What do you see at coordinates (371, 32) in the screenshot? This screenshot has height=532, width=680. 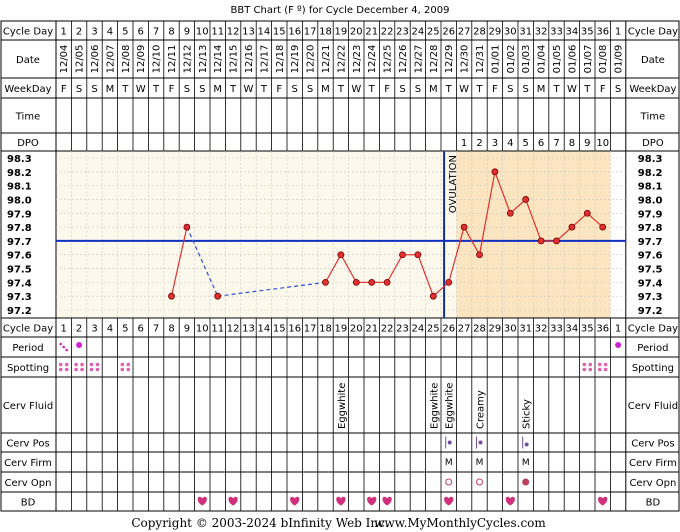 I see `cycle-day-number: 21` at bounding box center [371, 32].